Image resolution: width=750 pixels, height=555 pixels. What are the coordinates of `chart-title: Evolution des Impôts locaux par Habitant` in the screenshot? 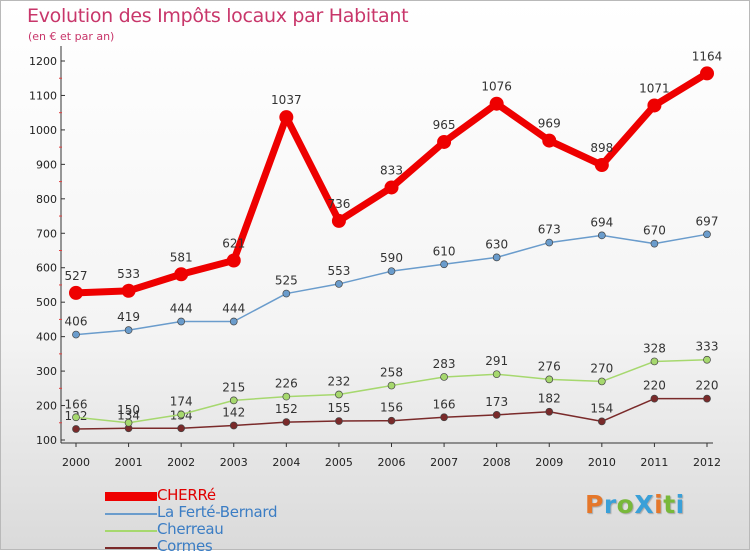 It's located at (218, 16).